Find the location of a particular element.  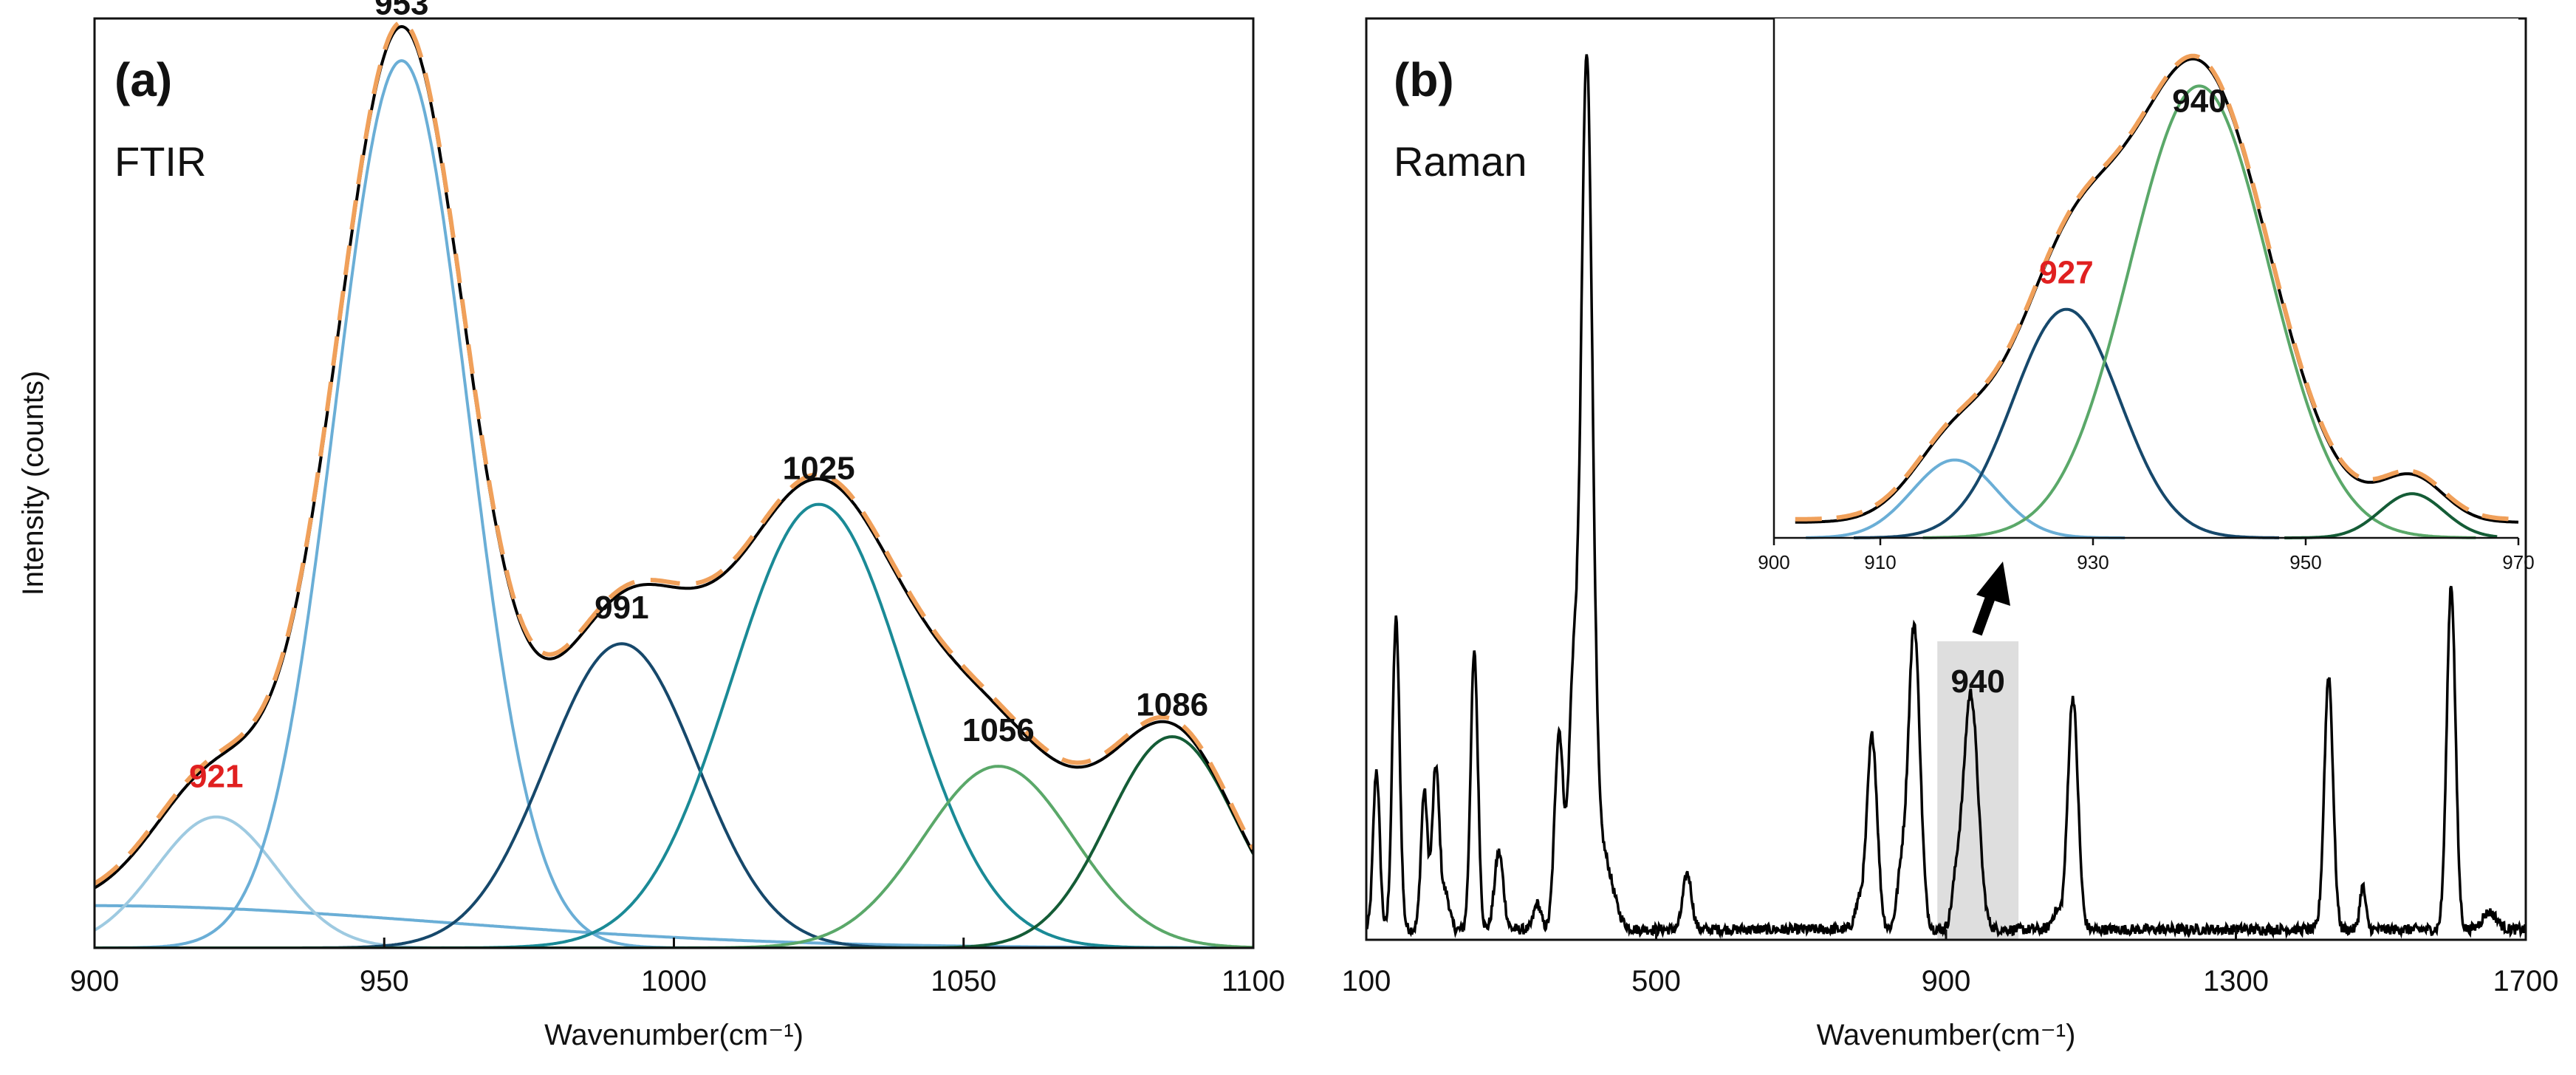

x-tick-label: 1300 is located at coordinates (2236, 981).